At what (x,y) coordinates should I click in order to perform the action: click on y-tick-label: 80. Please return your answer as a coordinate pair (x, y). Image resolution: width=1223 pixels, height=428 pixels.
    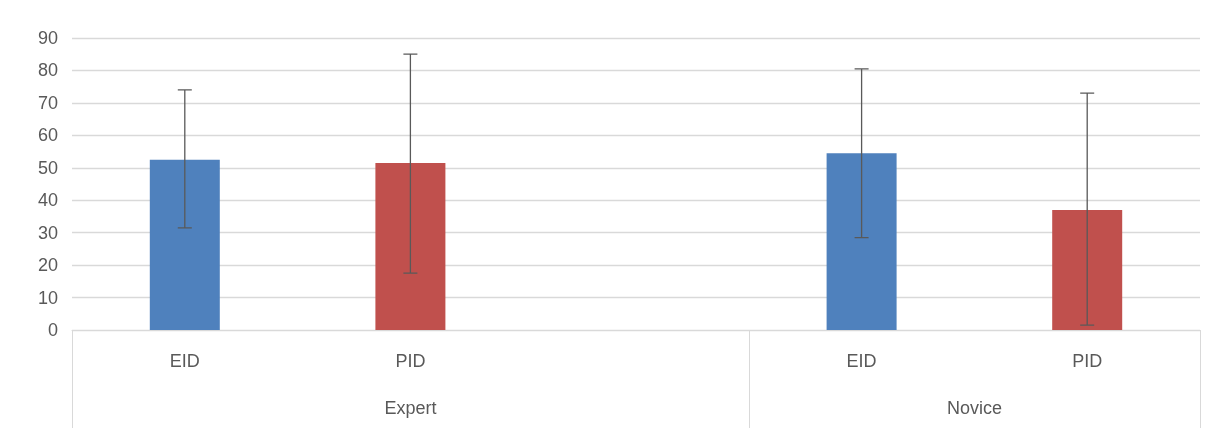
    Looking at the image, I should click on (47, 70).